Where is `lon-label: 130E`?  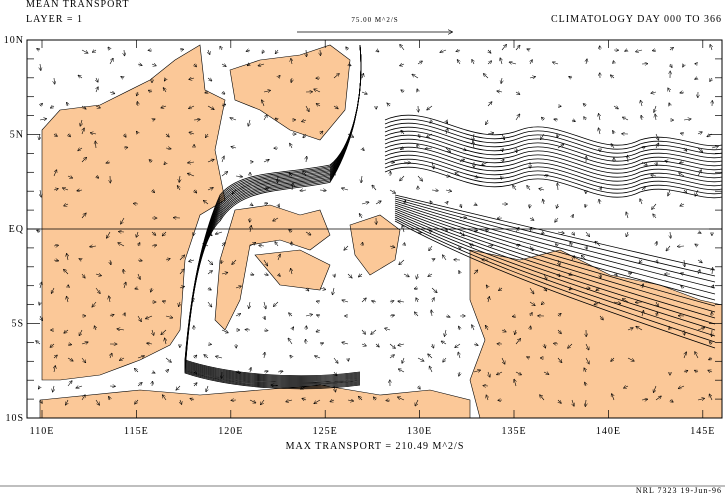
lon-label: 130E is located at coordinates (419, 431).